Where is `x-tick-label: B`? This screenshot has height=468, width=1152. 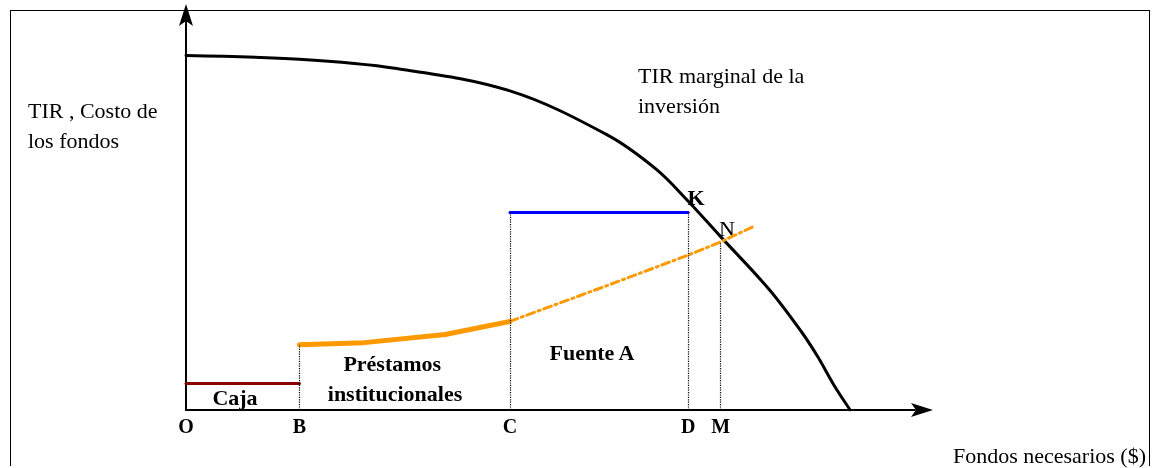 x-tick-label: B is located at coordinates (299, 426).